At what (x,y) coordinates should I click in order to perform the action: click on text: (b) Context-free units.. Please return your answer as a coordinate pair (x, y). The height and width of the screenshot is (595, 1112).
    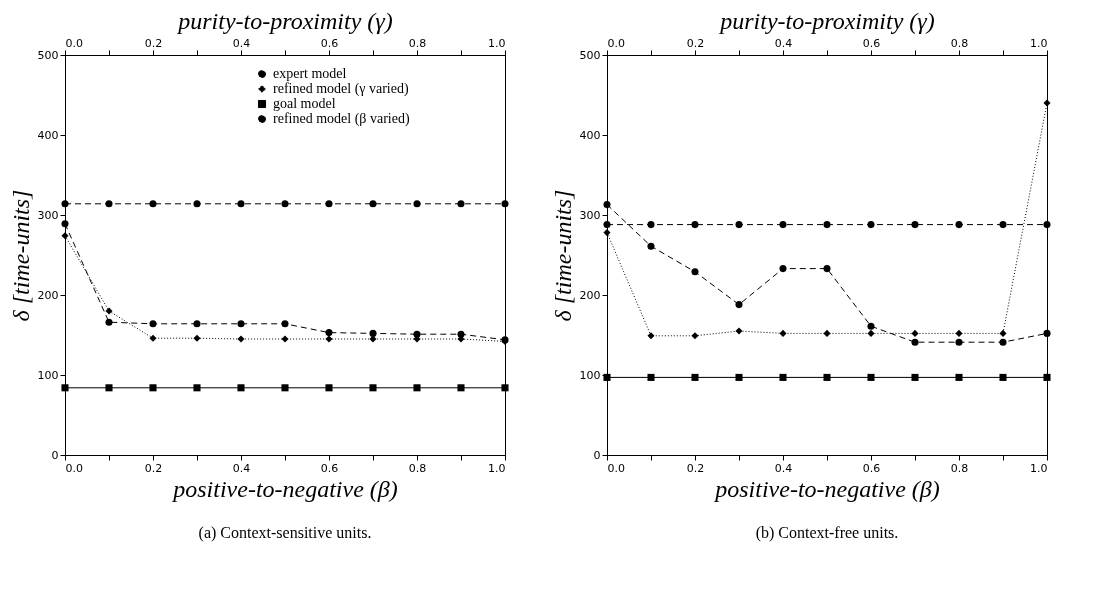
    Looking at the image, I should click on (827, 533).